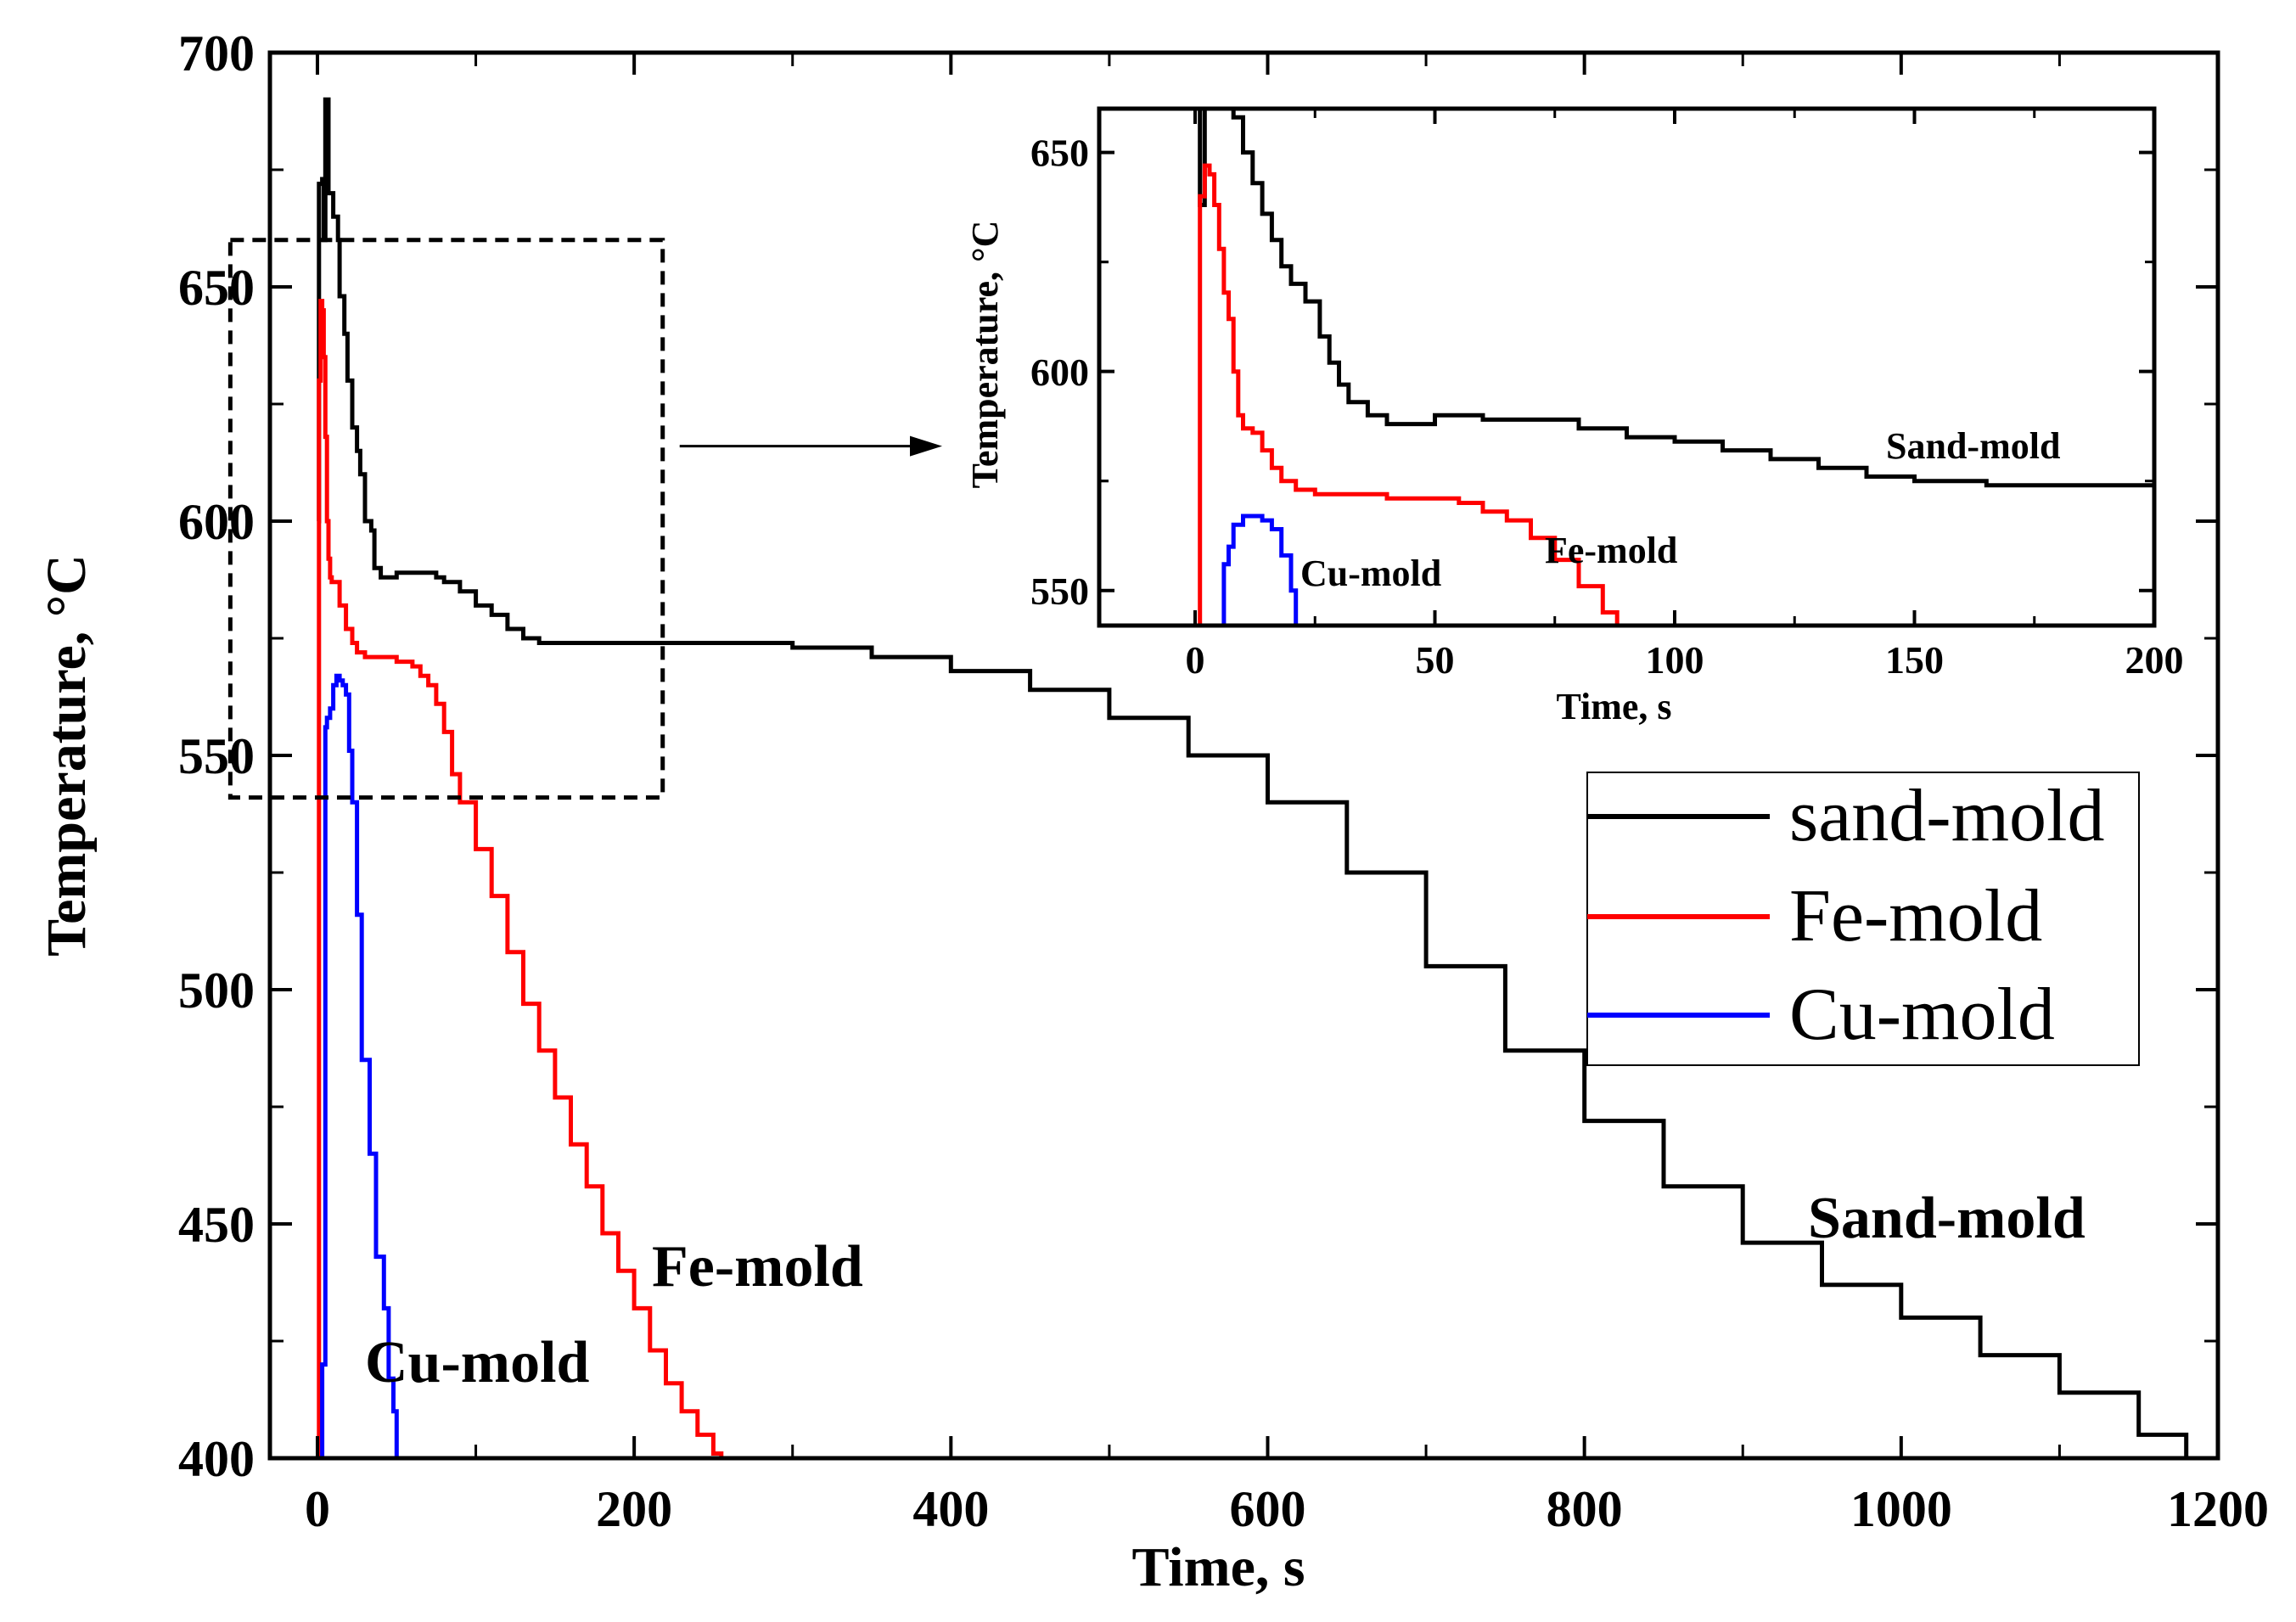 The width and height of the screenshot is (2296, 1622). What do you see at coordinates (926, 446) in the screenshot?
I see `zoom-arrow-head` at bounding box center [926, 446].